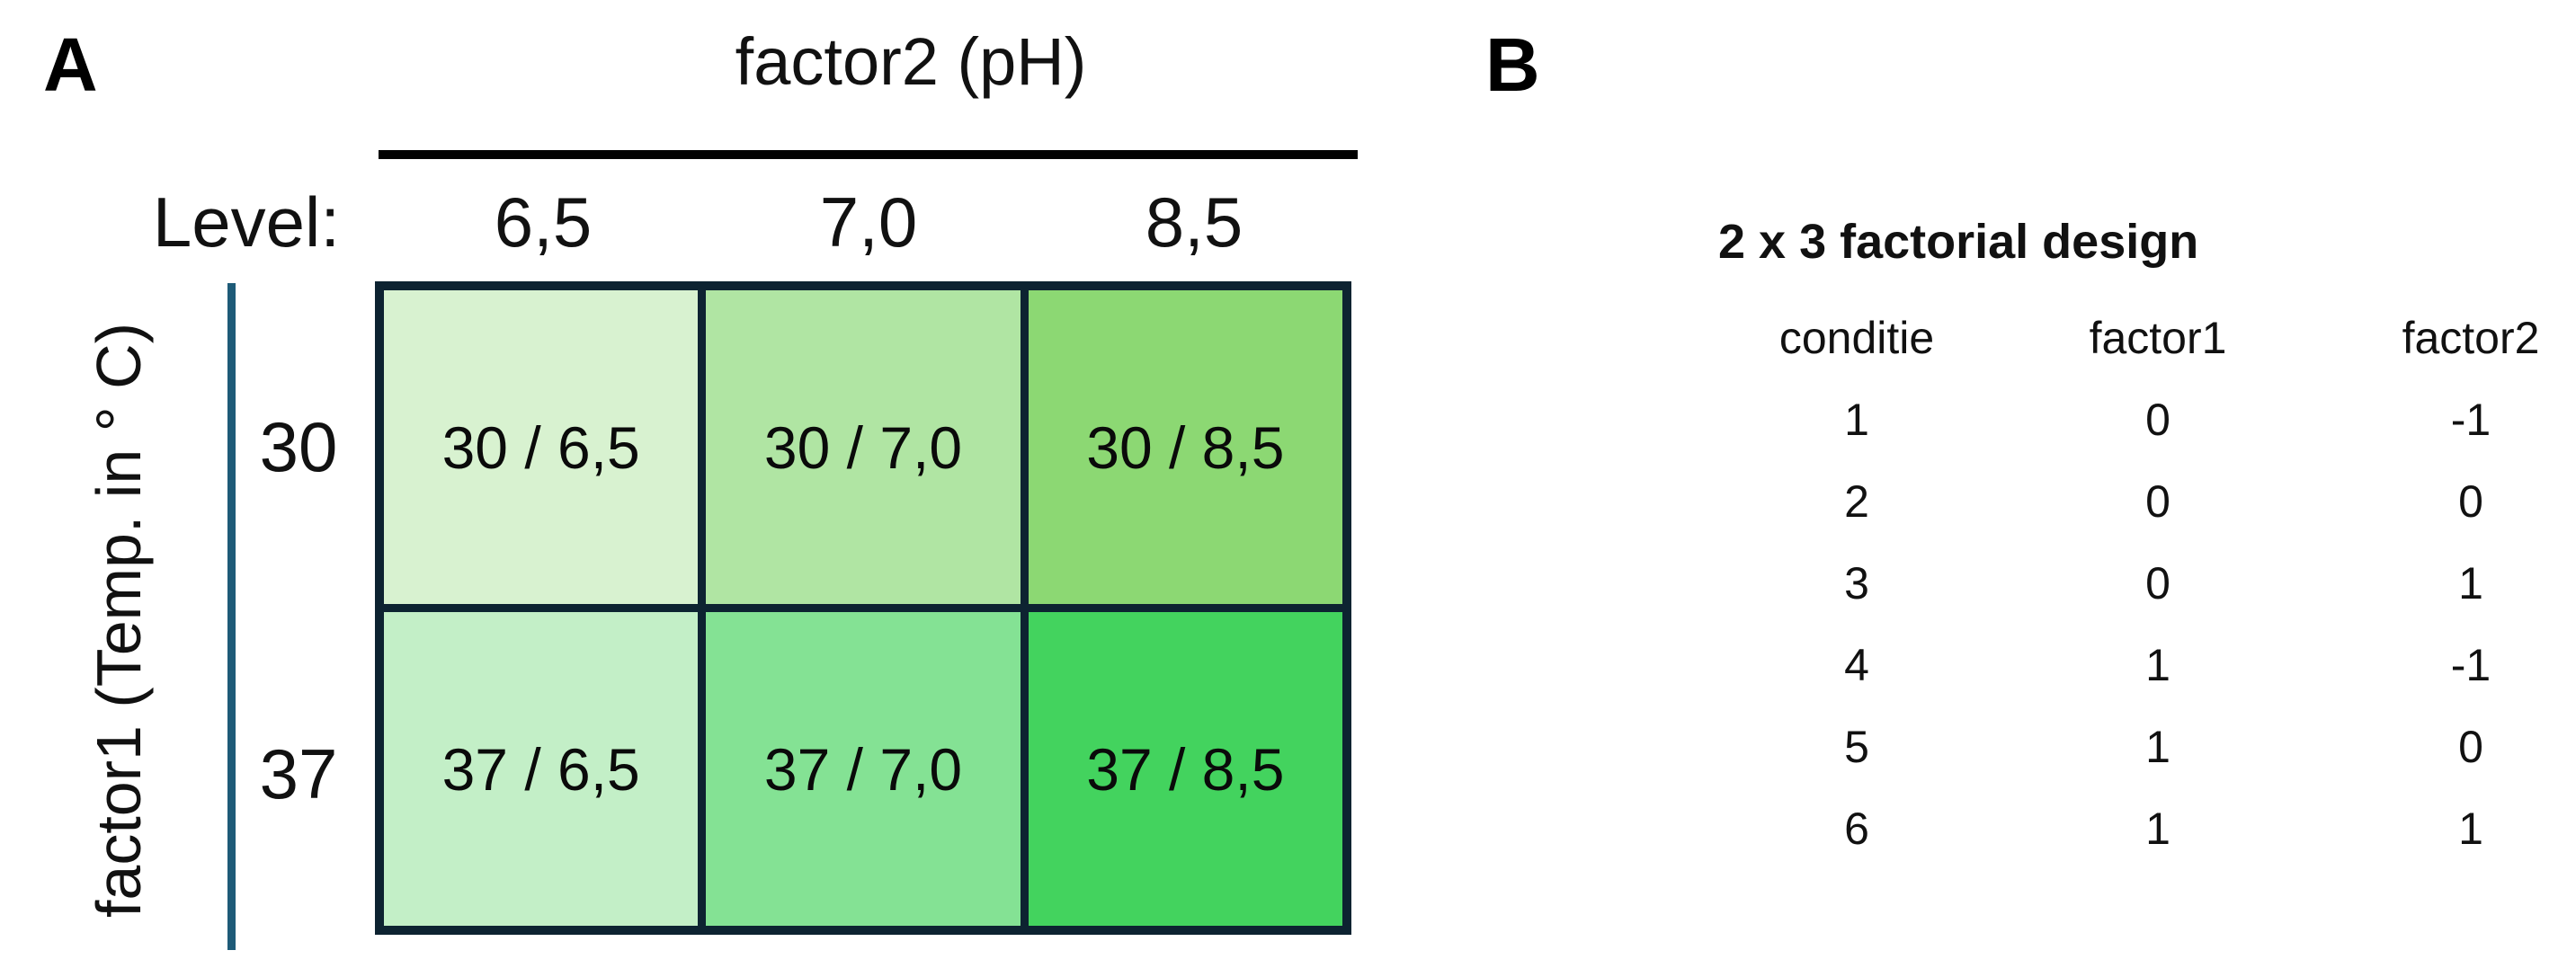 This screenshot has height=977, width=2576. I want to click on column-header-factor1: factor1, so click(2158, 337).